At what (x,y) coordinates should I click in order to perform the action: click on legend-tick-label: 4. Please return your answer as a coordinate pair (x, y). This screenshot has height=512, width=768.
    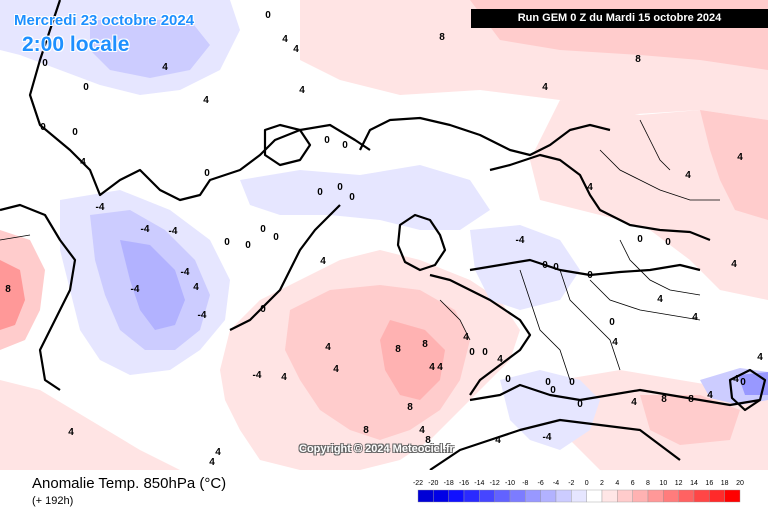
    Looking at the image, I should click on (617, 483).